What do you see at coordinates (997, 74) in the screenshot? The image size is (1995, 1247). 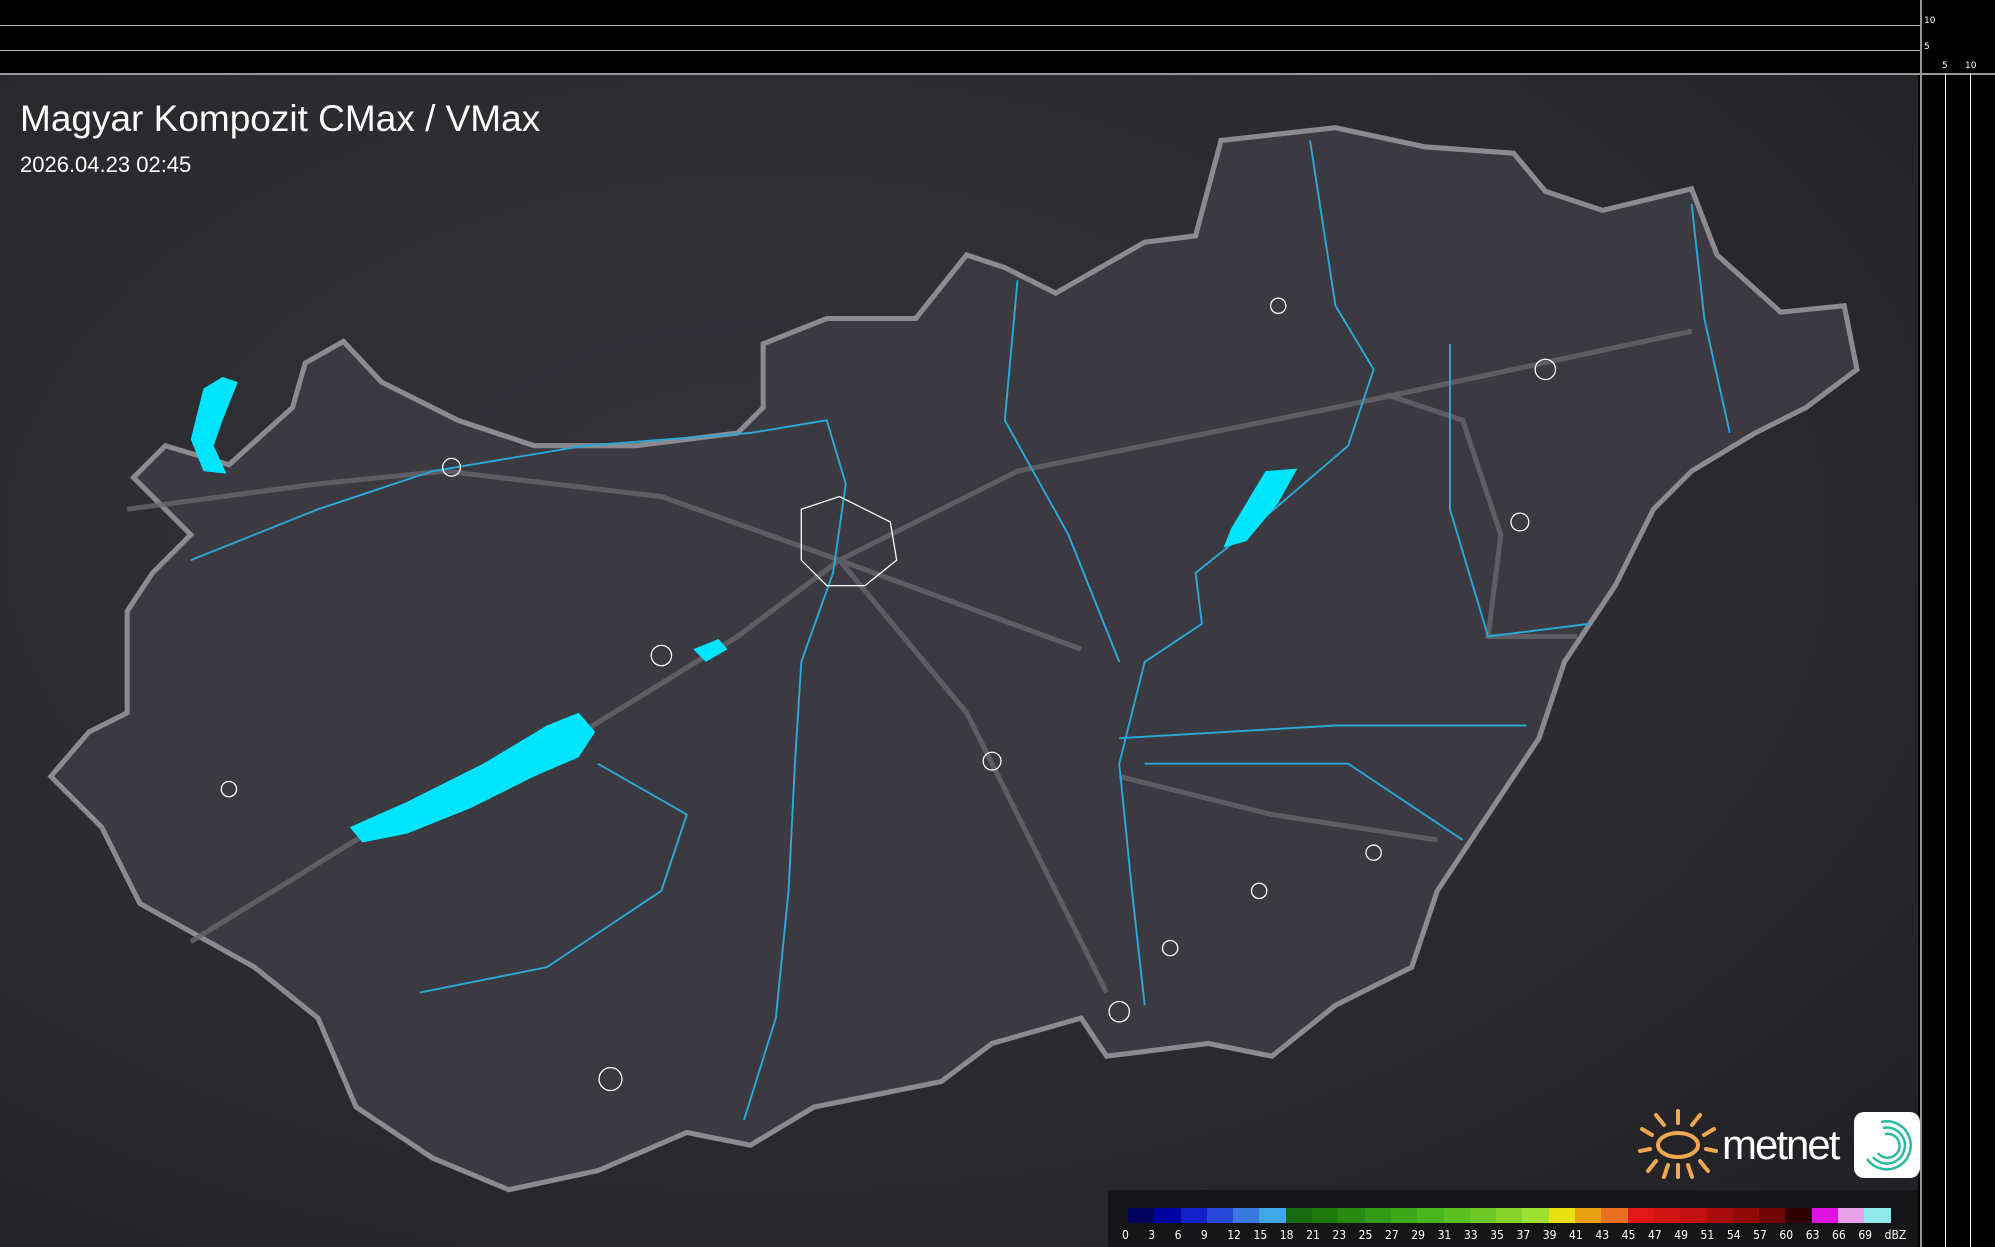 I see `scale-baseline` at bounding box center [997, 74].